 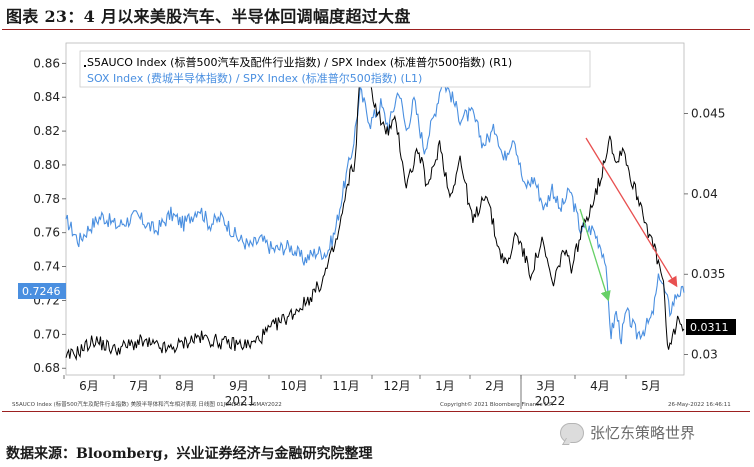 I want to click on x-tick-label: 1月, so click(x=445, y=386).